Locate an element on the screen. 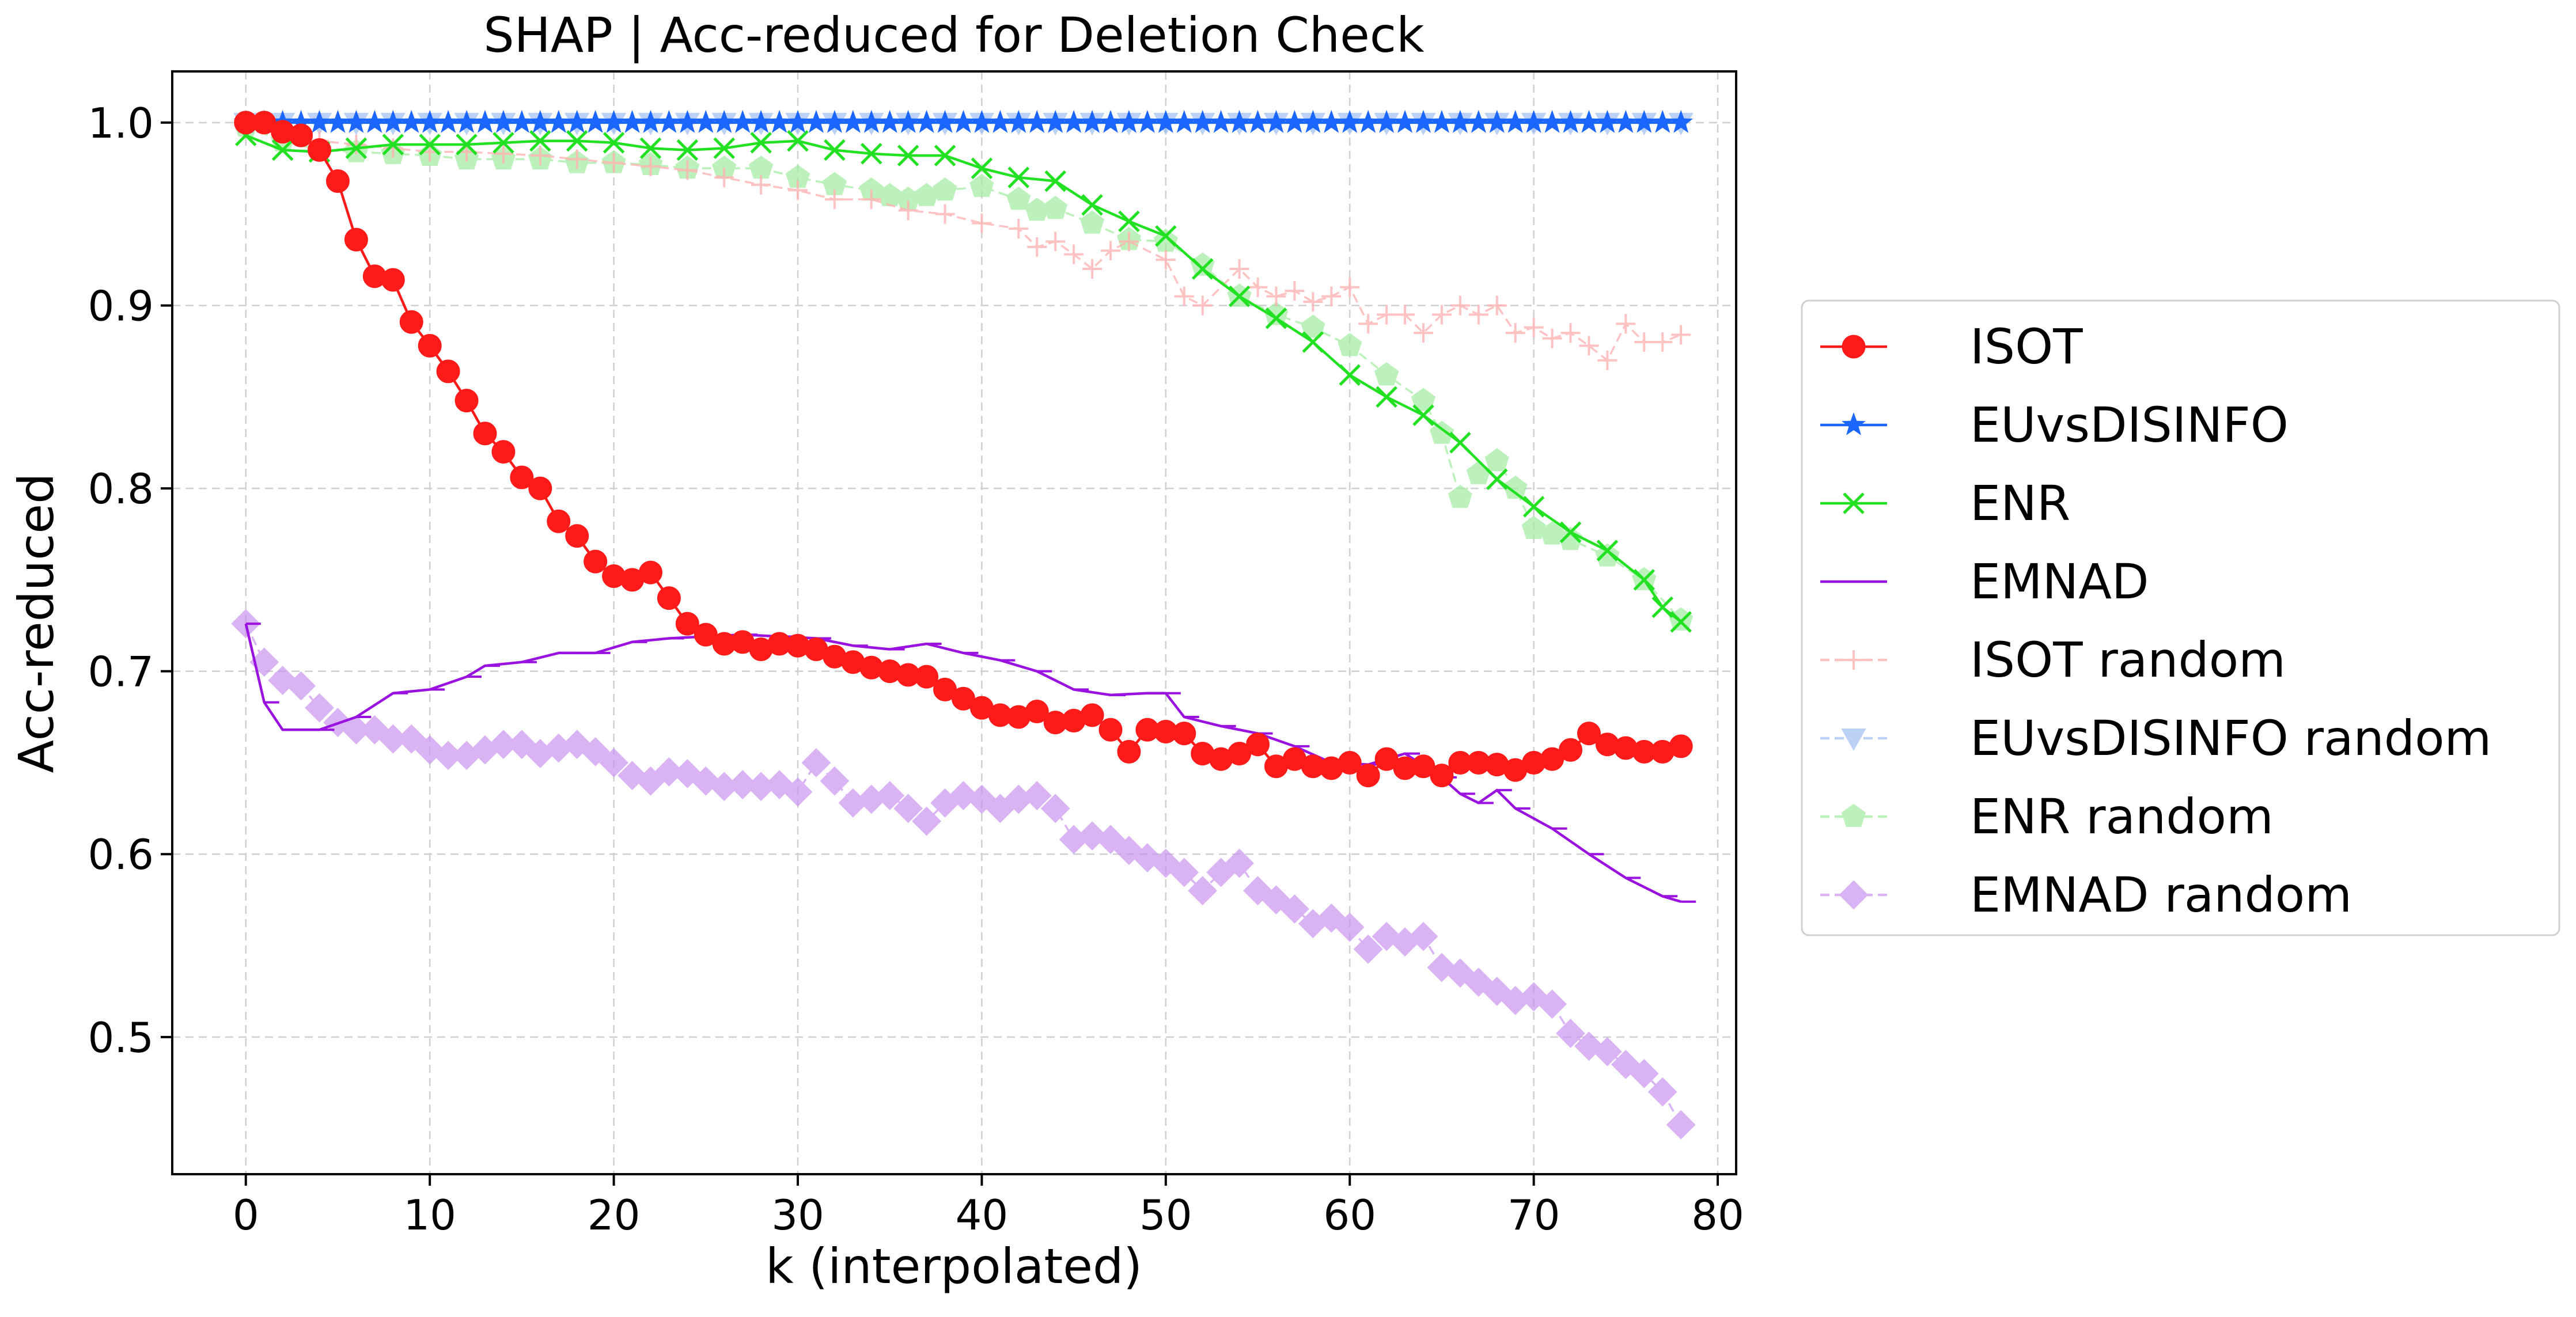 The width and height of the screenshot is (2576, 1317). y-axis: 0.5 0.6 0.7 0.8 0.9 1.0 is located at coordinates (130, 581).